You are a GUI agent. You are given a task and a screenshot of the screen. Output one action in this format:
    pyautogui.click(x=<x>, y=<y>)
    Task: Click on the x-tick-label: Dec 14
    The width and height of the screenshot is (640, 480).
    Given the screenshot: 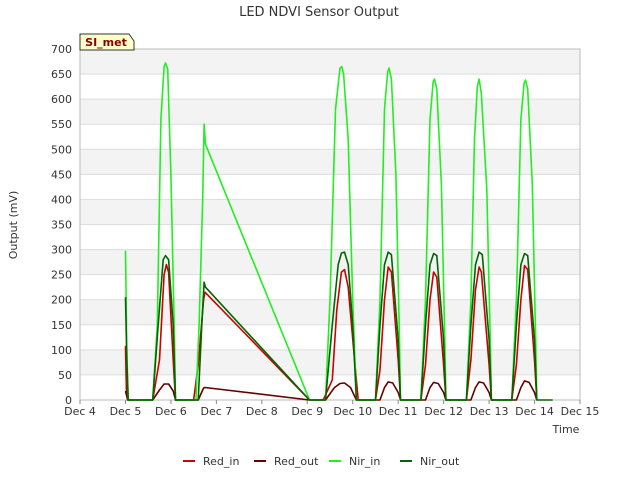 What is the action you would take?
    pyautogui.click(x=534, y=411)
    